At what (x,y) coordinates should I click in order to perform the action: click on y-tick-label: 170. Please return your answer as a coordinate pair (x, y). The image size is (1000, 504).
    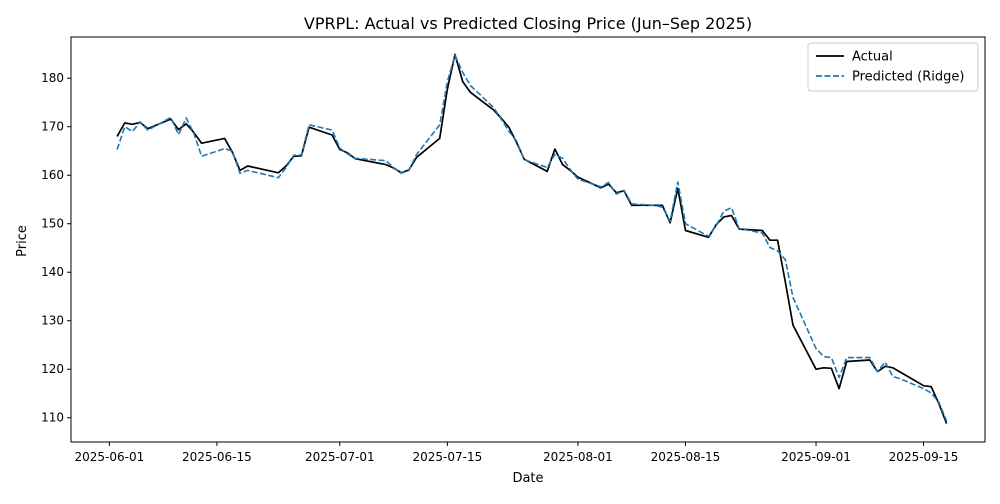
    Looking at the image, I should click on (52, 127).